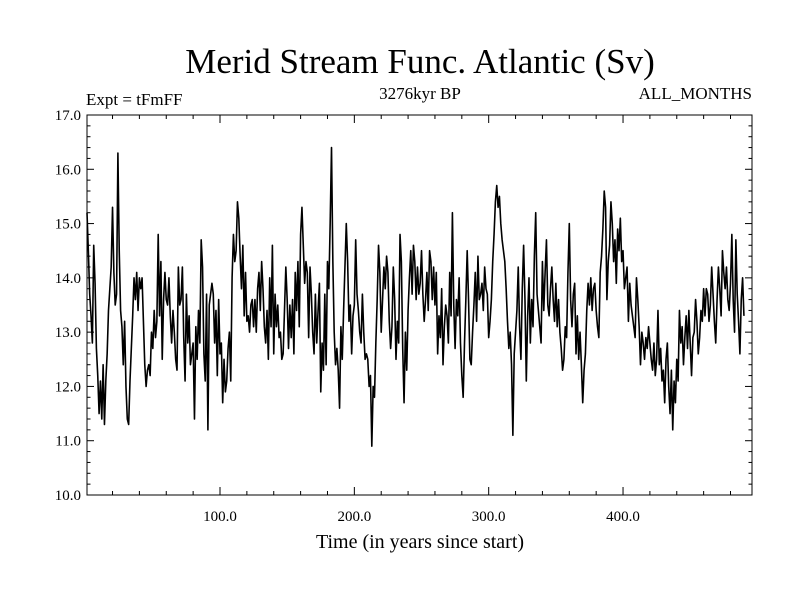  What do you see at coordinates (68, 496) in the screenshot?
I see `y-tick-label: 10.0` at bounding box center [68, 496].